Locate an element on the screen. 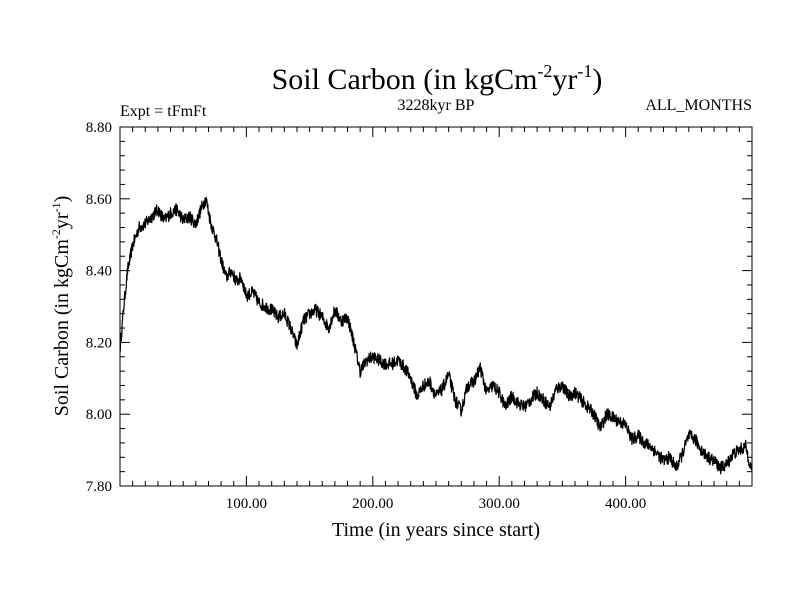 This screenshot has width=800, height=600. x-tick-label: 400.00 is located at coordinates (625, 504).